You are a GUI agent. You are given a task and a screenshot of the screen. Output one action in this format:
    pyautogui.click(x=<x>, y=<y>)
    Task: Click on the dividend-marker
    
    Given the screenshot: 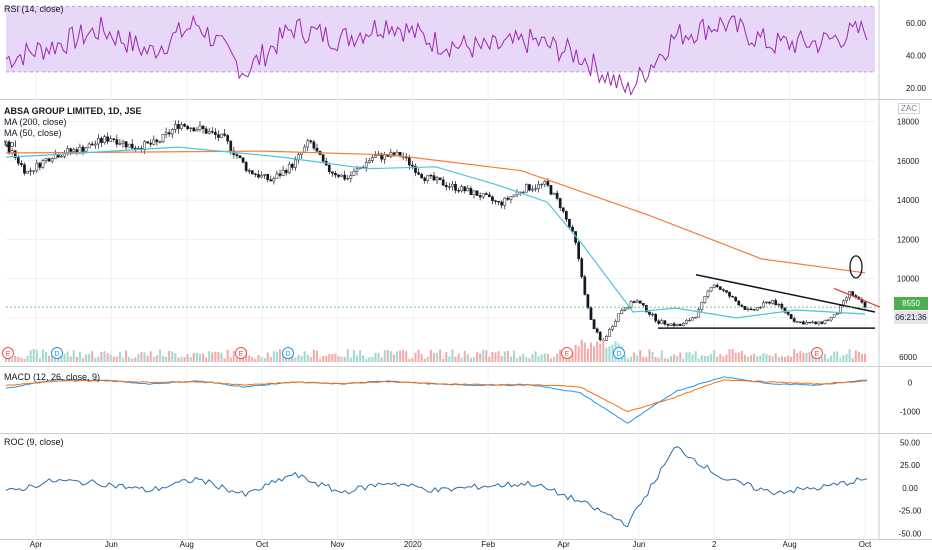 What is the action you would take?
    pyautogui.click(x=288, y=353)
    